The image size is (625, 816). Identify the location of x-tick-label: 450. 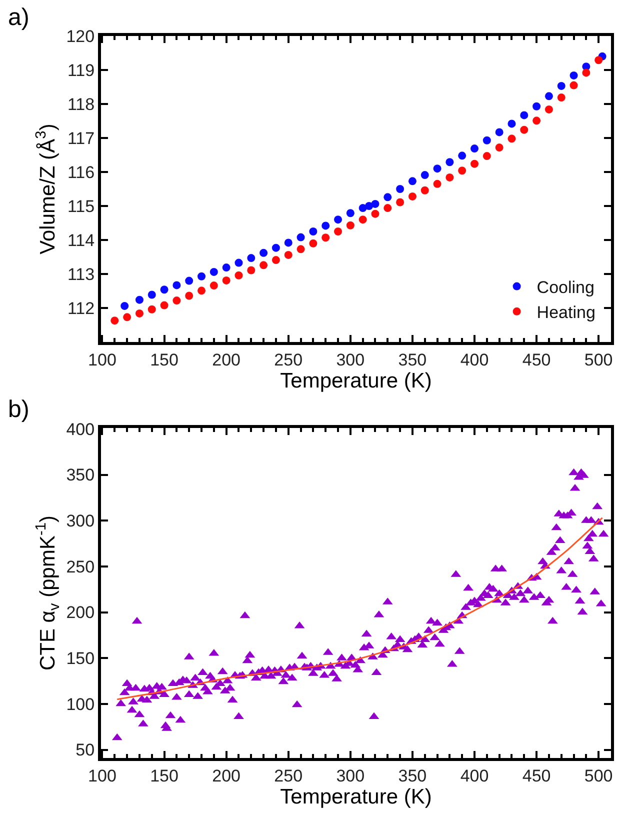
(536, 776).